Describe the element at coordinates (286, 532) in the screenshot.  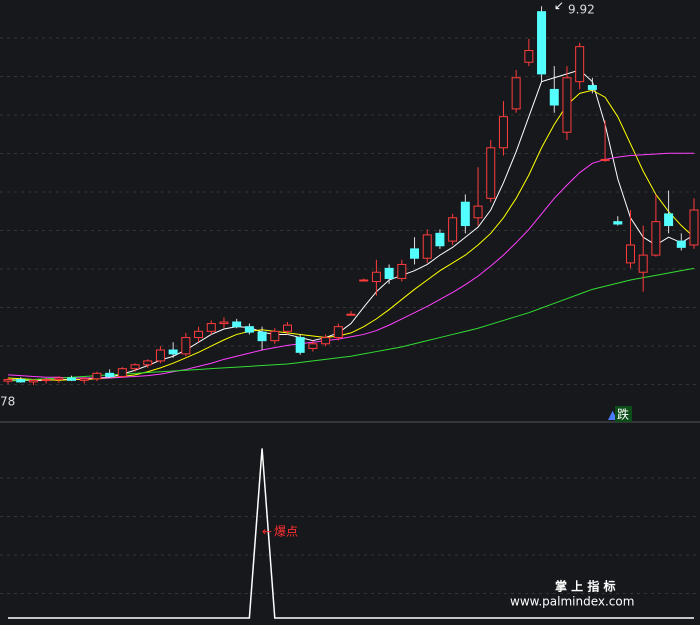
I see `burst-label: 爆点` at that location.